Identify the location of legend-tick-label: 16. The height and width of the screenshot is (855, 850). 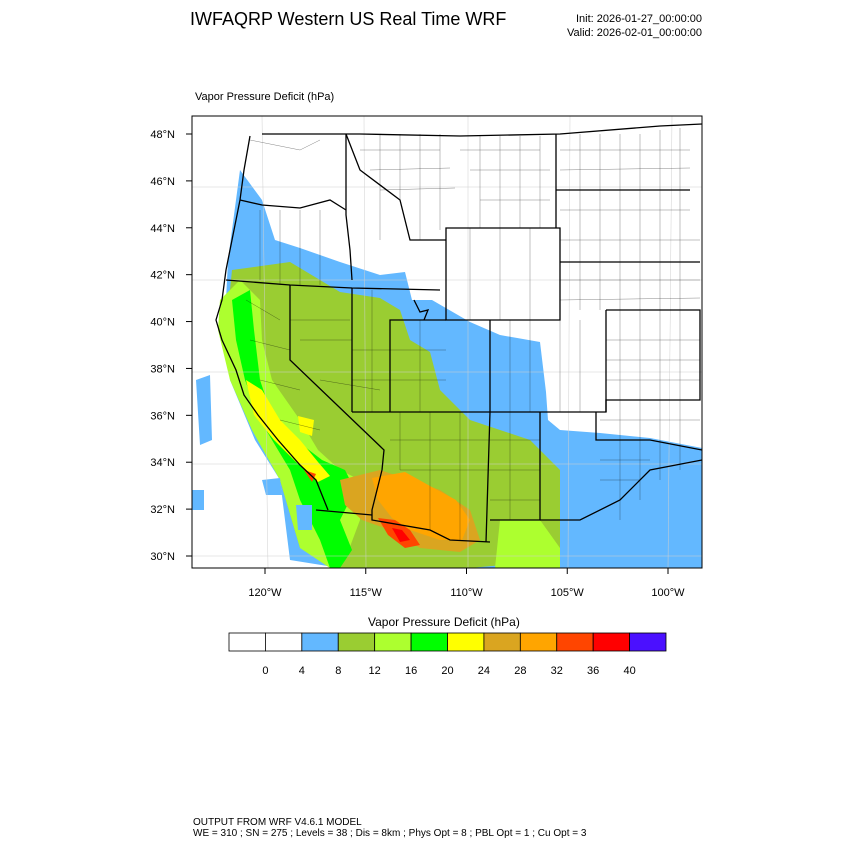
(411, 671).